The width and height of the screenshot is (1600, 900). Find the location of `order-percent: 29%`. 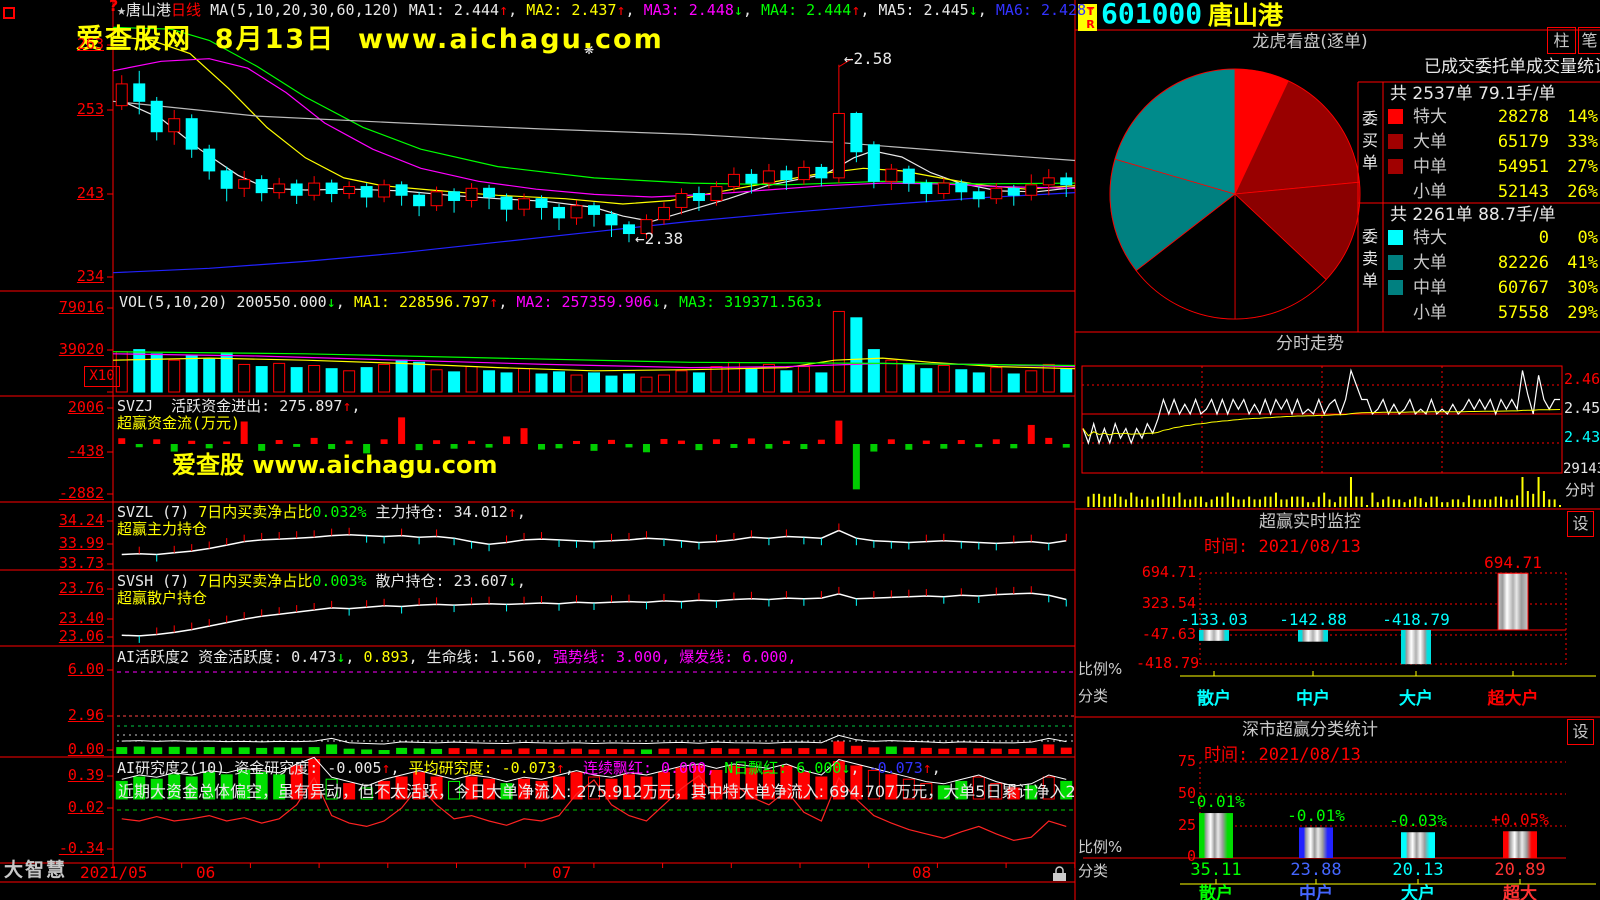

order-percent: 29% is located at coordinates (1582, 313).